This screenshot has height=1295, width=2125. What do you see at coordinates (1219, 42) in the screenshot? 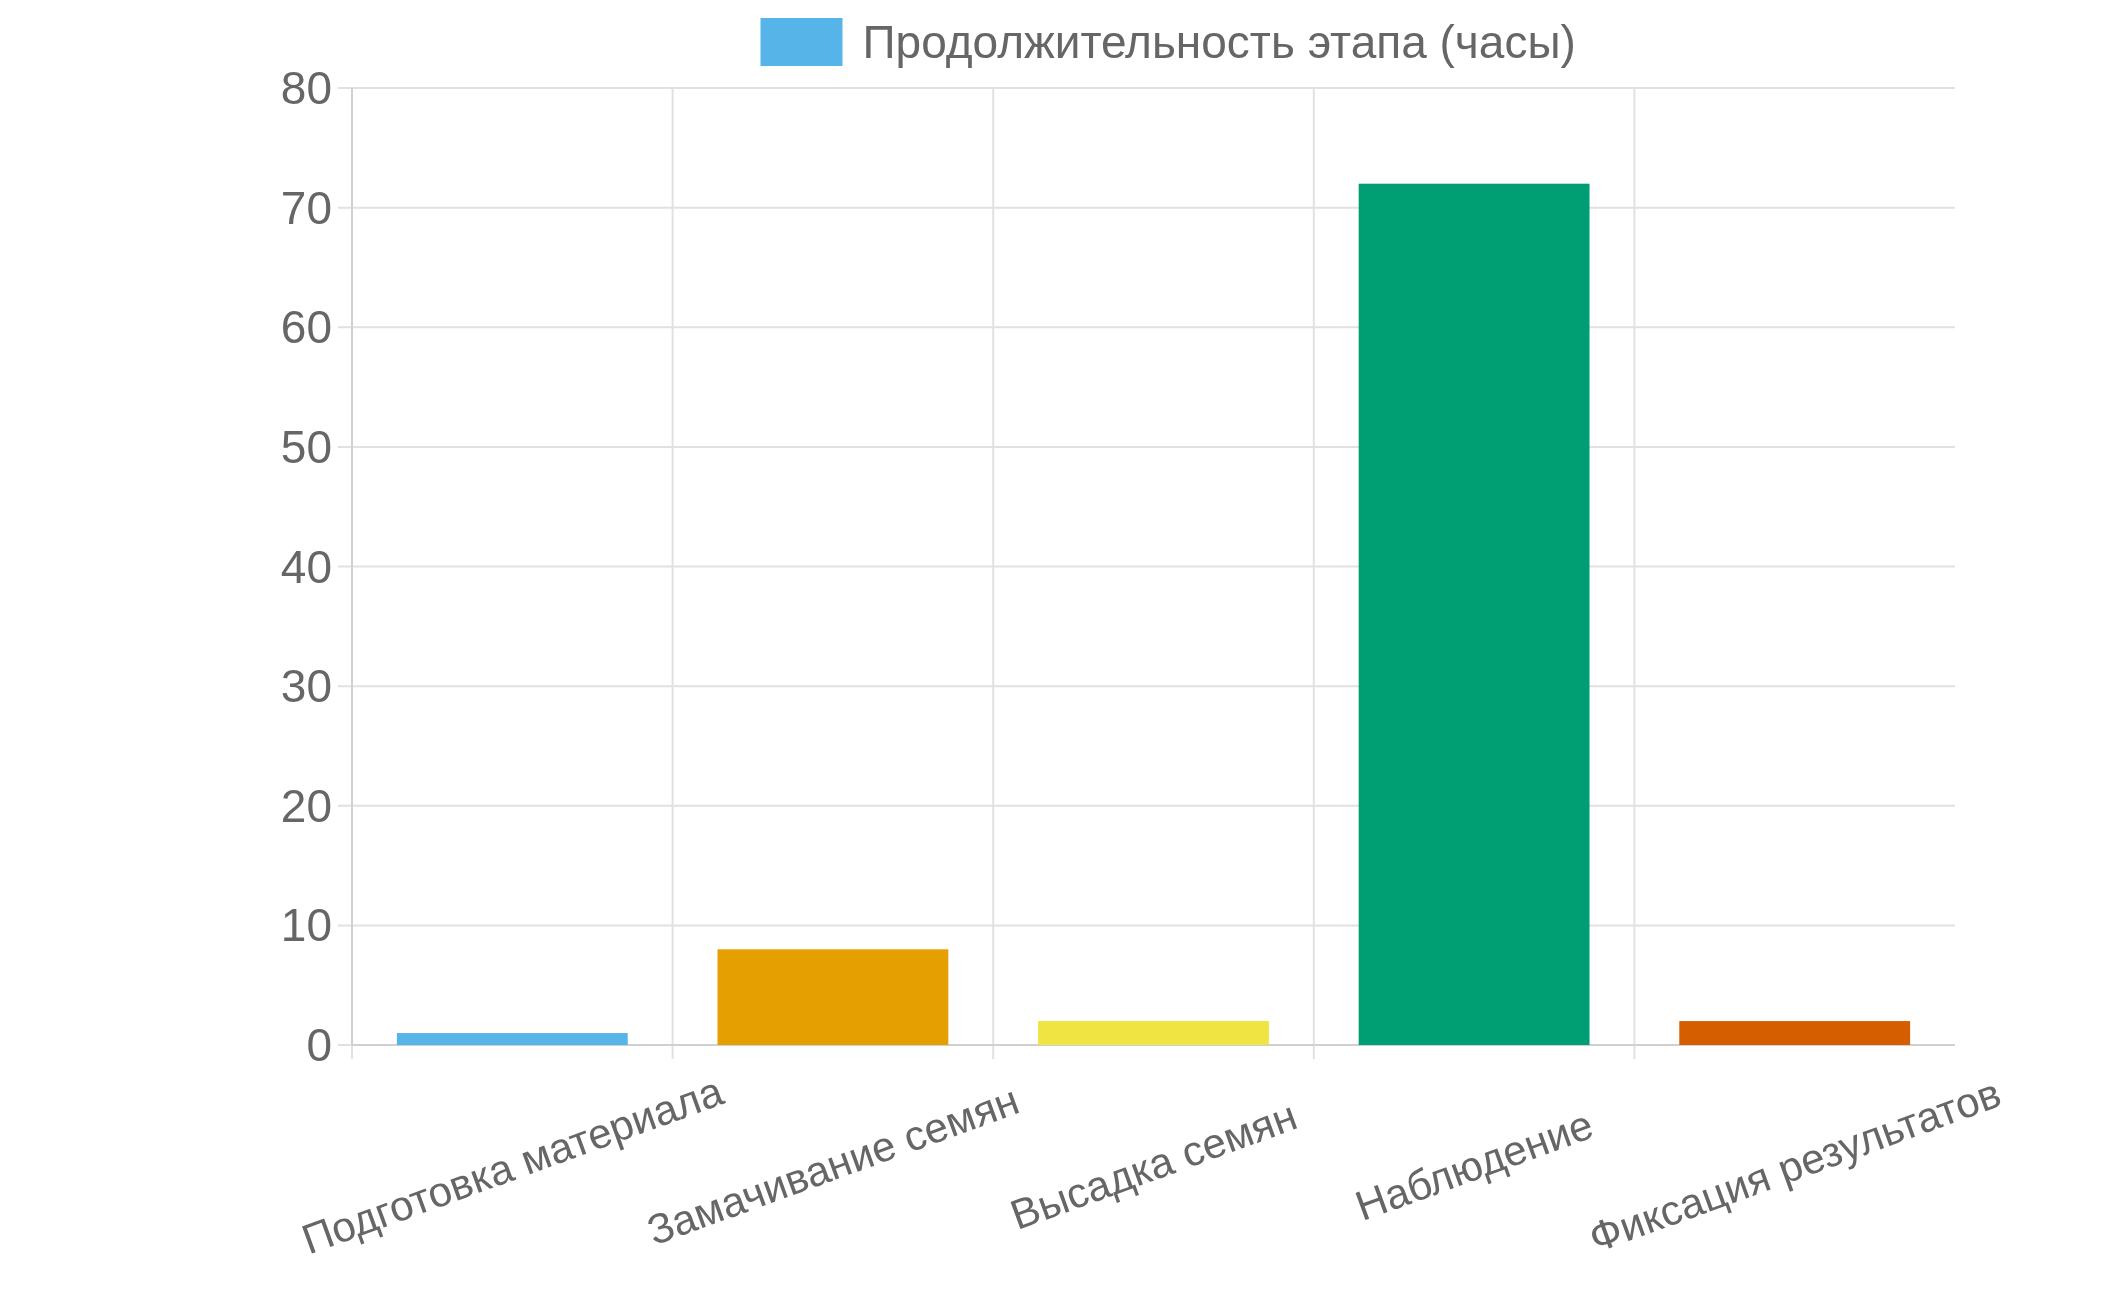
I see `legend-label: Продолжительность этапа (часы)` at bounding box center [1219, 42].